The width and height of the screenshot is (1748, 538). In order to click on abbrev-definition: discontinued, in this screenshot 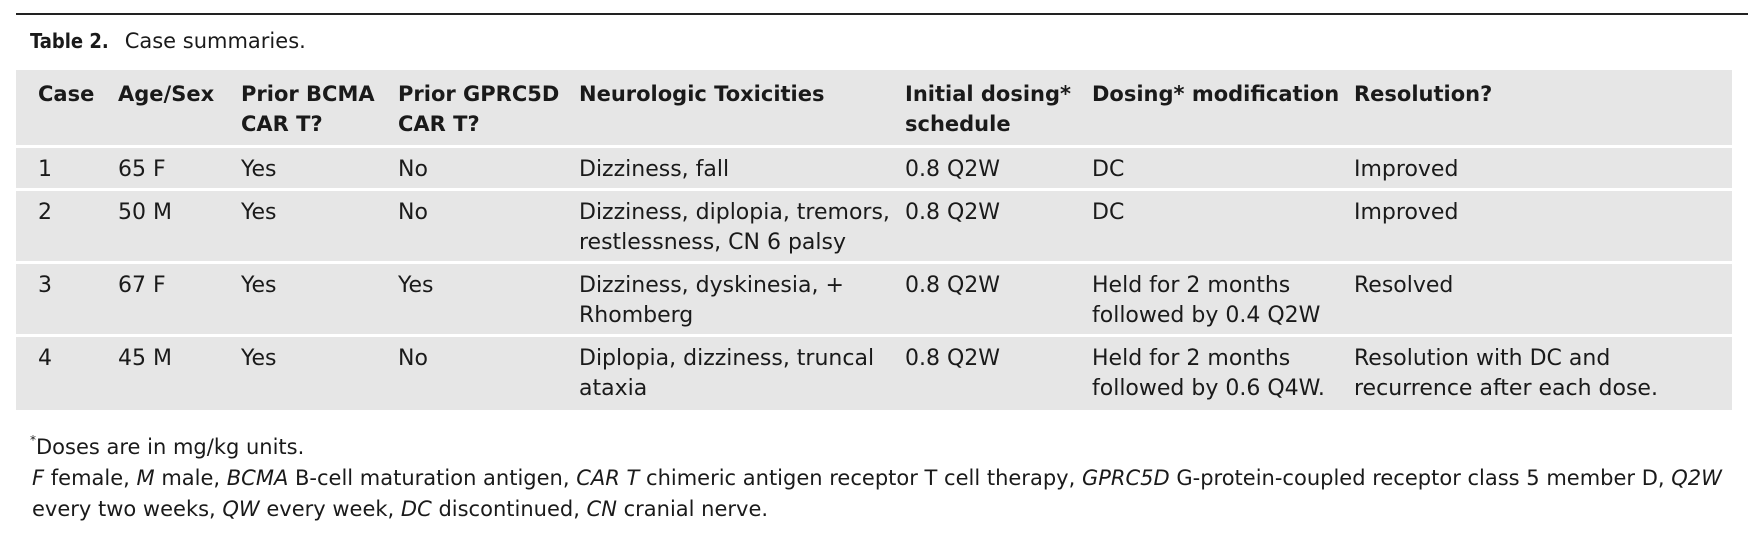, I will do `click(509, 509)`.